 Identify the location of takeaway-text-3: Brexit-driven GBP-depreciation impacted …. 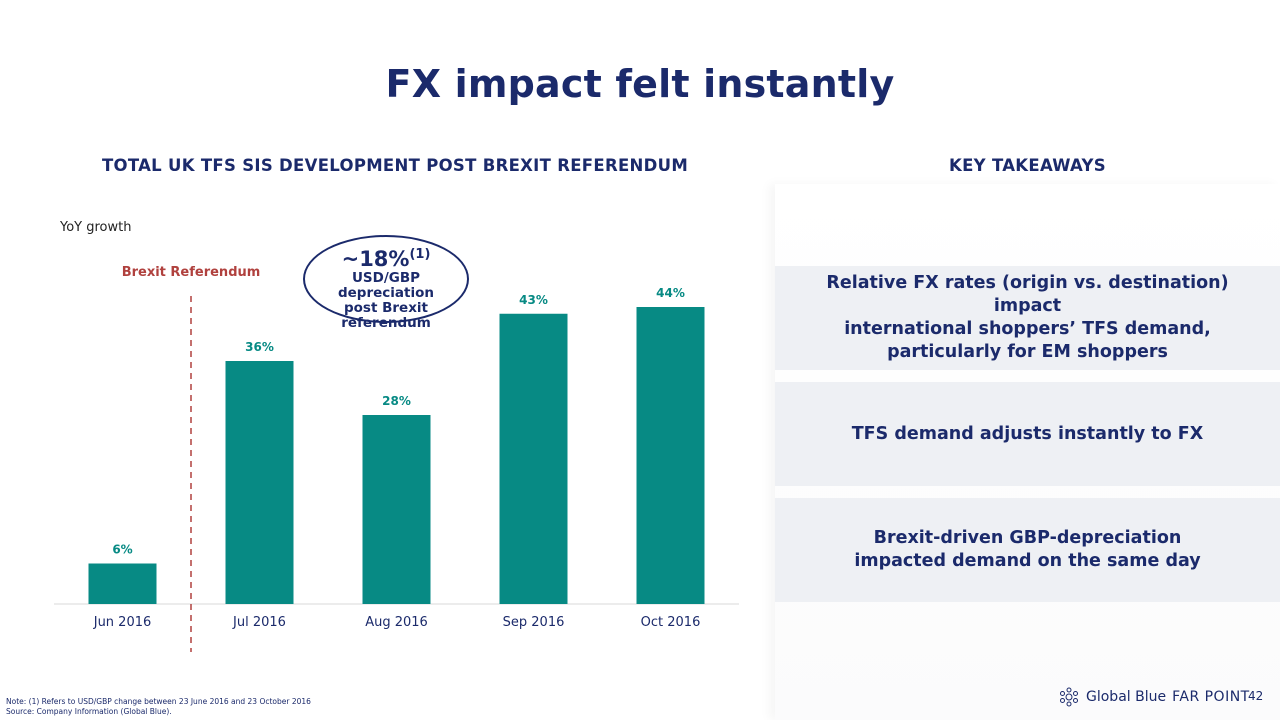
(1027, 549).